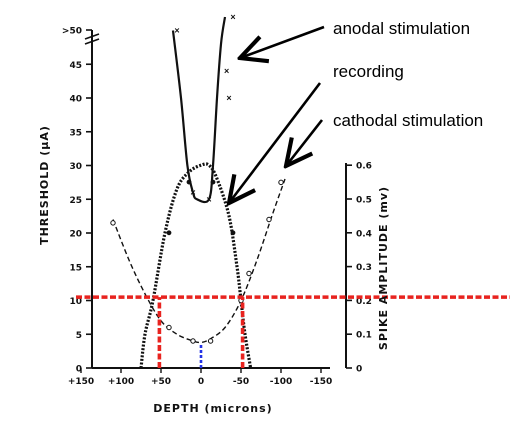  What do you see at coordinates (275, 142) in the screenshot?
I see `arrow-recording` at bounding box center [275, 142].